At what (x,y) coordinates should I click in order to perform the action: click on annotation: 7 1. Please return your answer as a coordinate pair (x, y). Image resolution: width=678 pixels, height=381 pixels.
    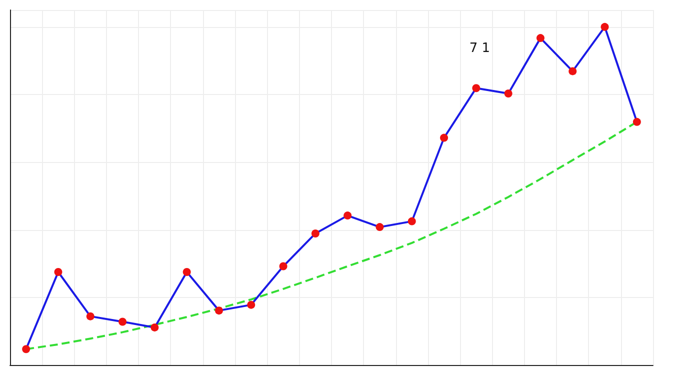
    Looking at the image, I should click on (479, 48).